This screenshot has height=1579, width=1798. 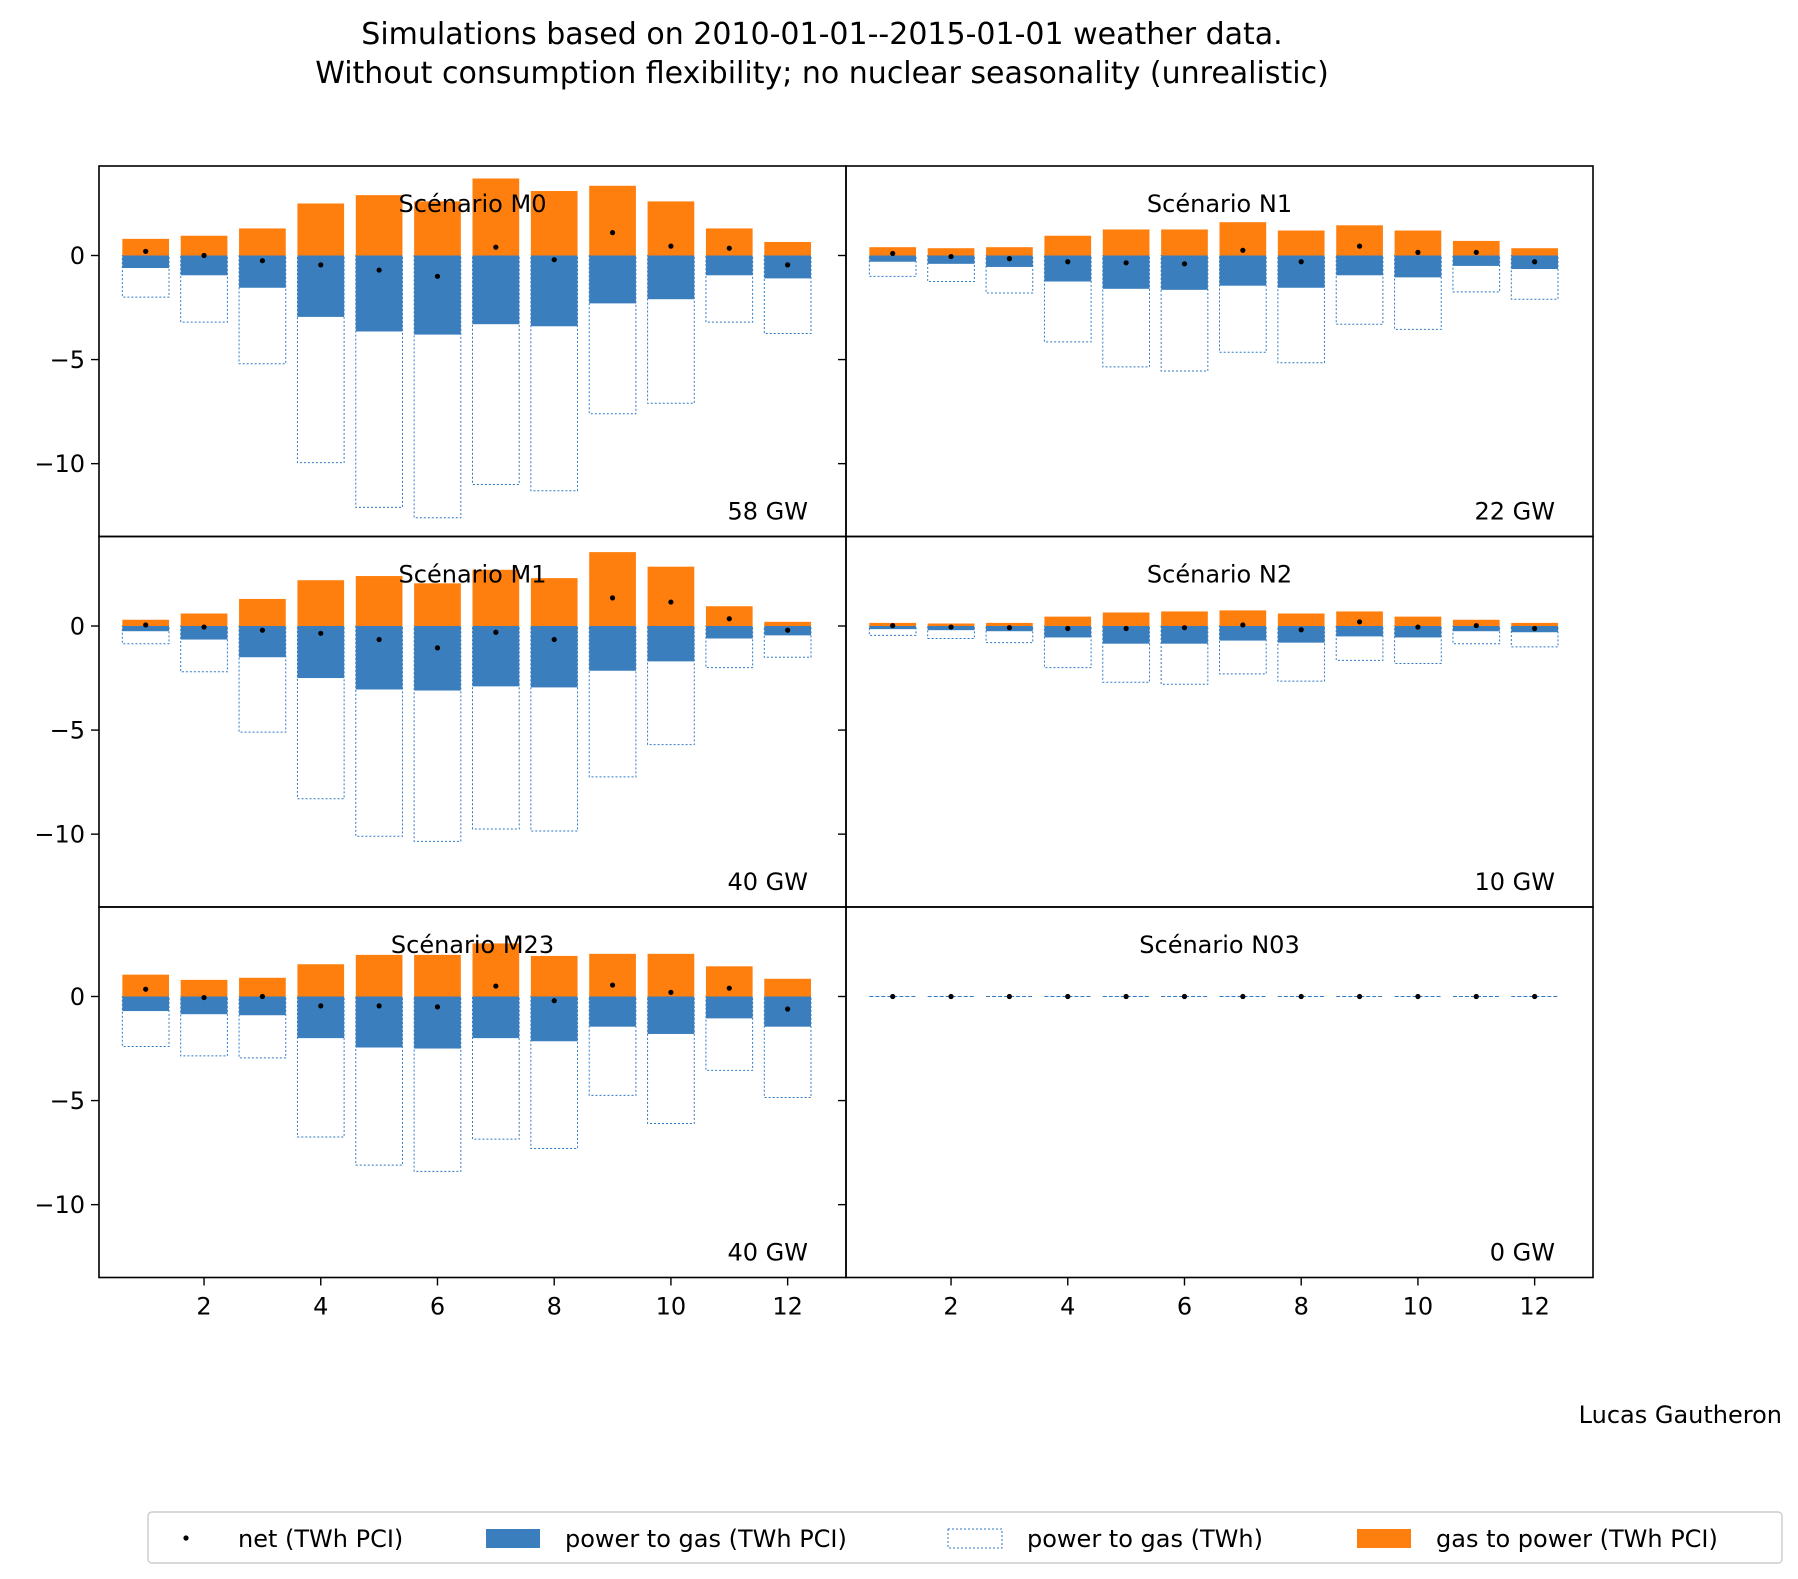 I want to click on capacity-label: 0 GW, so click(x=1522, y=1253).